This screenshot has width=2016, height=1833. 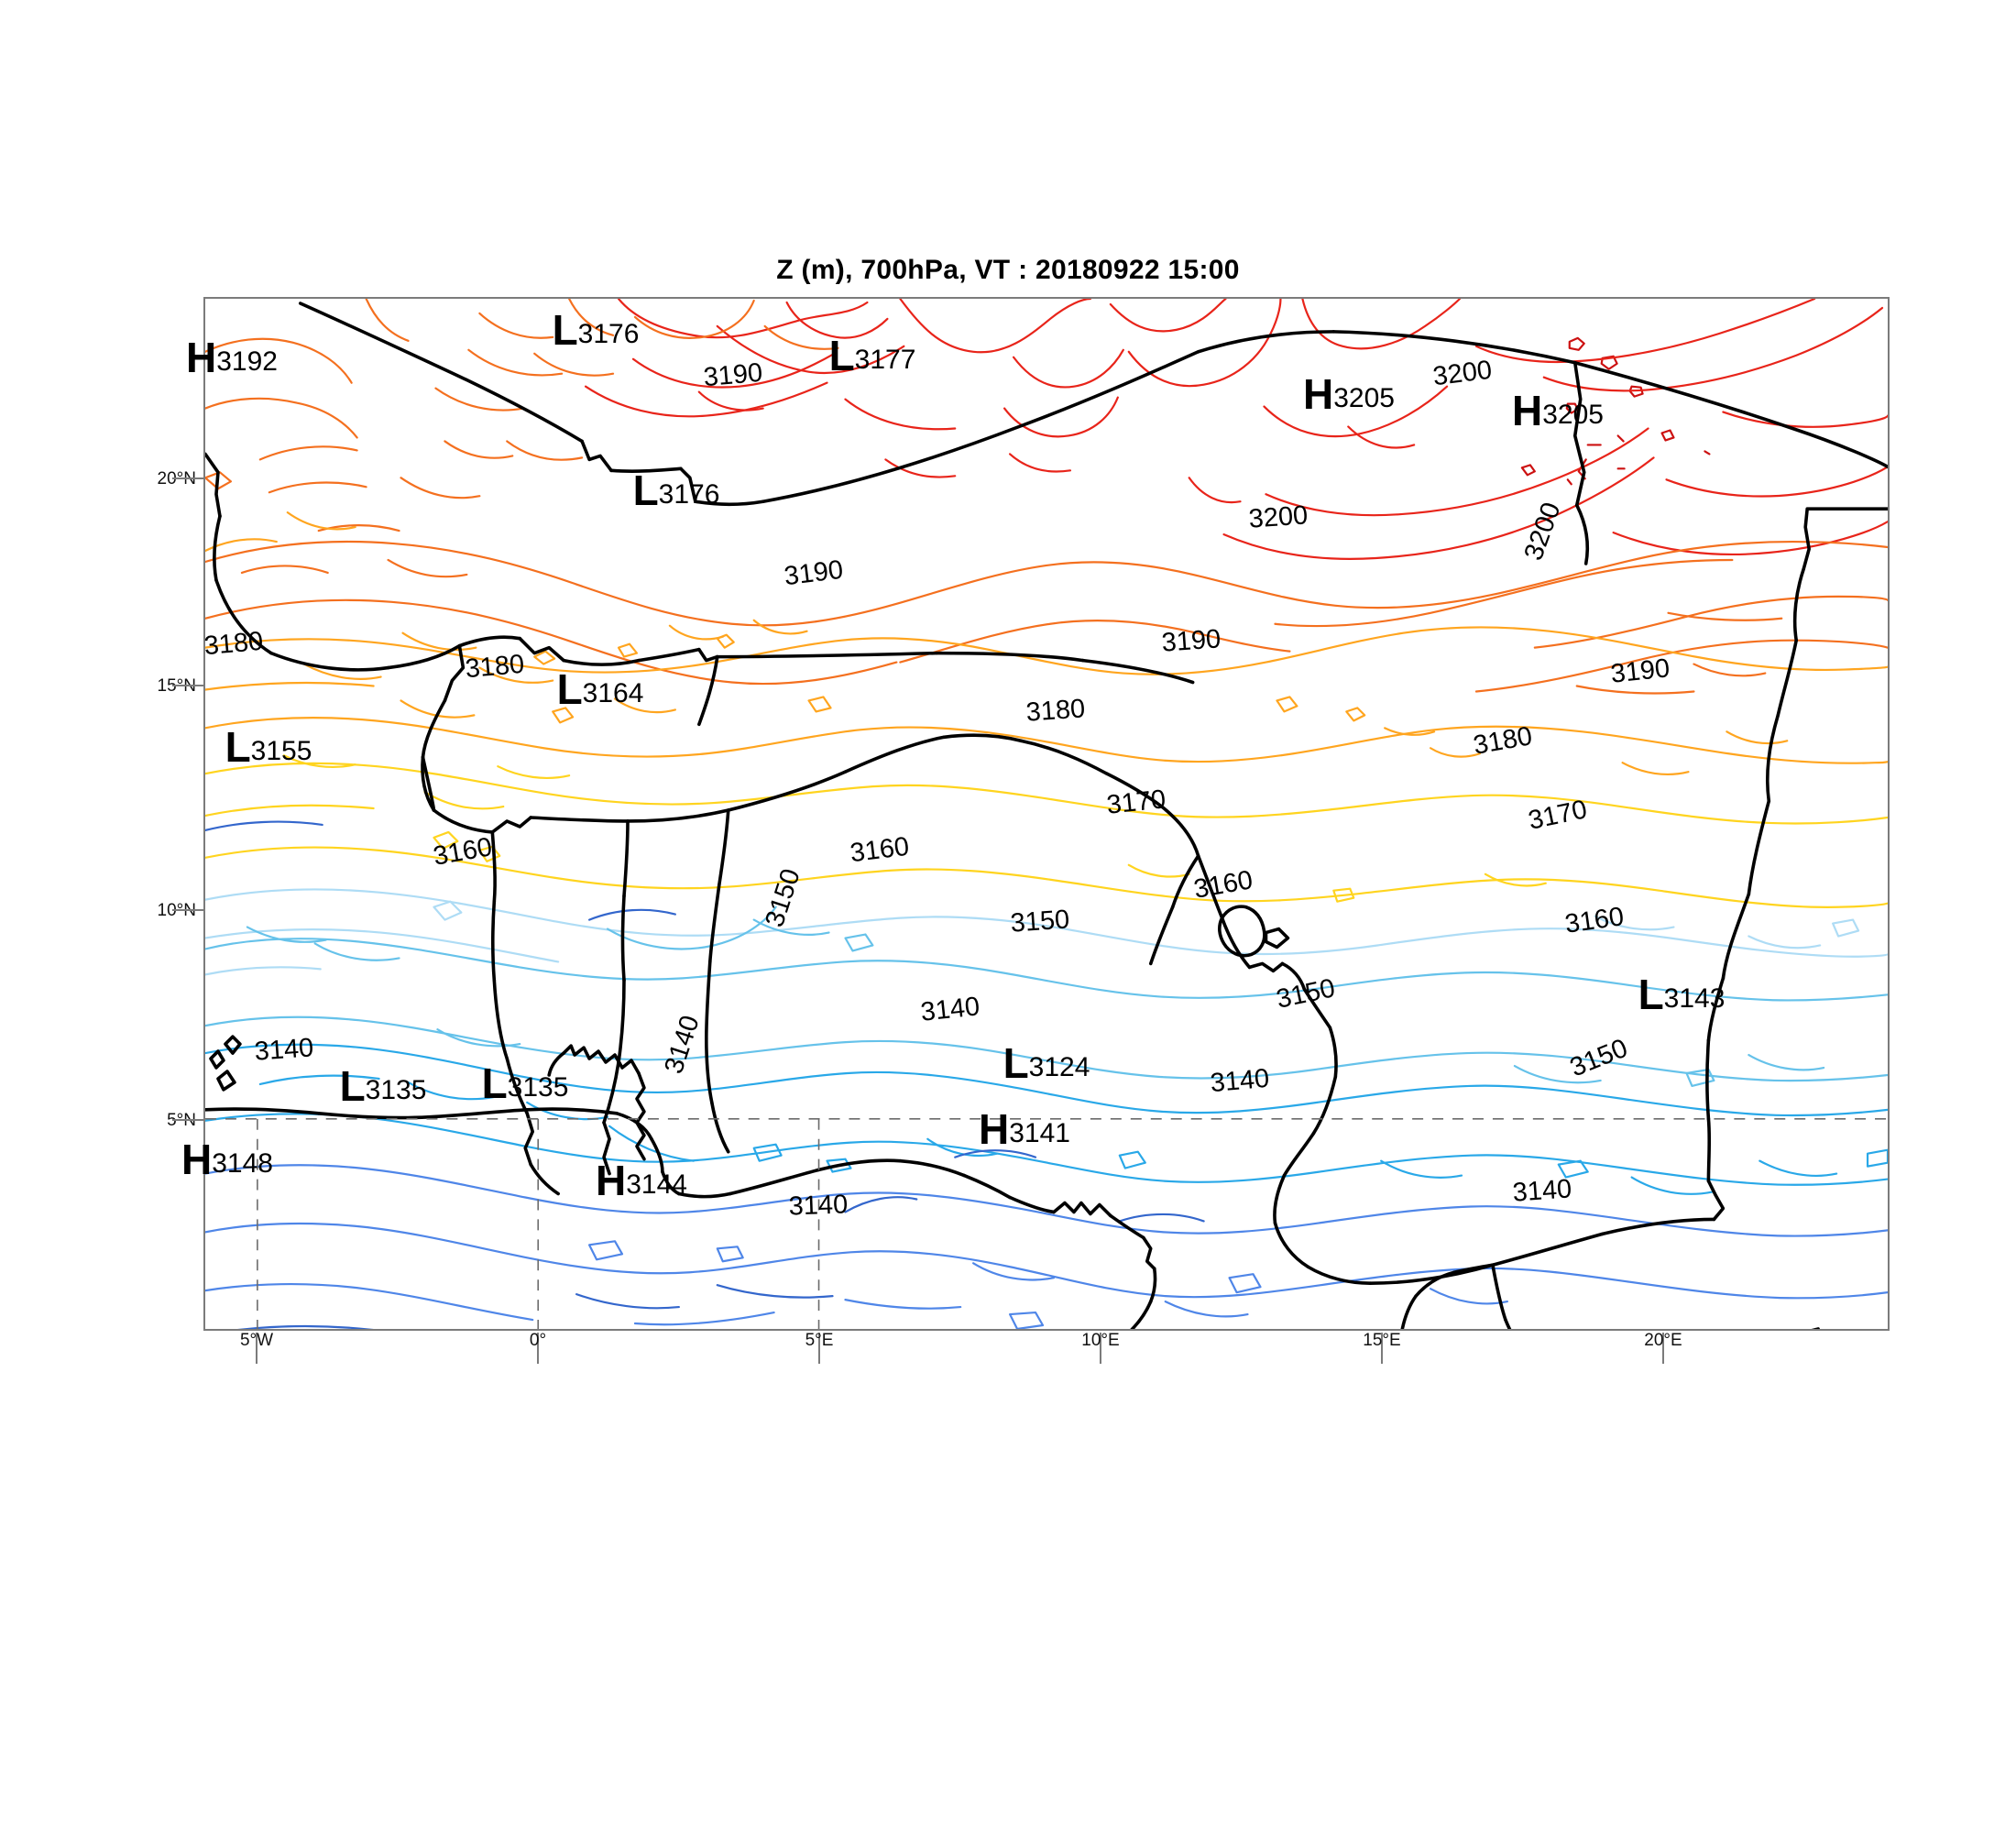 What do you see at coordinates (187, 685) in the screenshot?
I see `ytick-mark-15N` at bounding box center [187, 685].